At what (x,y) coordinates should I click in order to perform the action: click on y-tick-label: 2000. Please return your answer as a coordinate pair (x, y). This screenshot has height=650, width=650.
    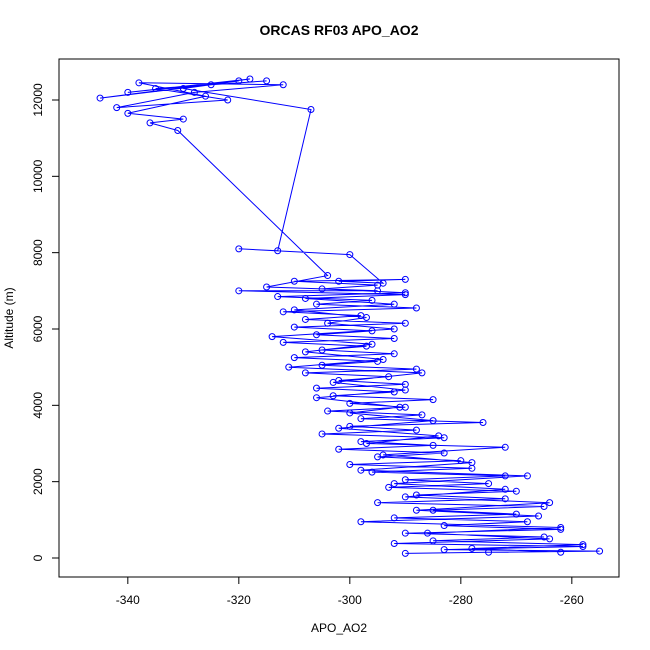
    Looking at the image, I should click on (38, 481).